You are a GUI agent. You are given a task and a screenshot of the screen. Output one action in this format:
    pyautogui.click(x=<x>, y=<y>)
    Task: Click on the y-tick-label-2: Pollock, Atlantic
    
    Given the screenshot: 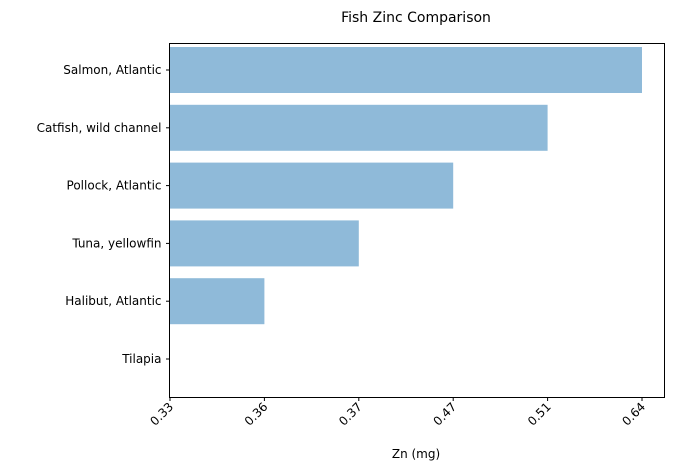 What is the action you would take?
    pyautogui.click(x=114, y=186)
    